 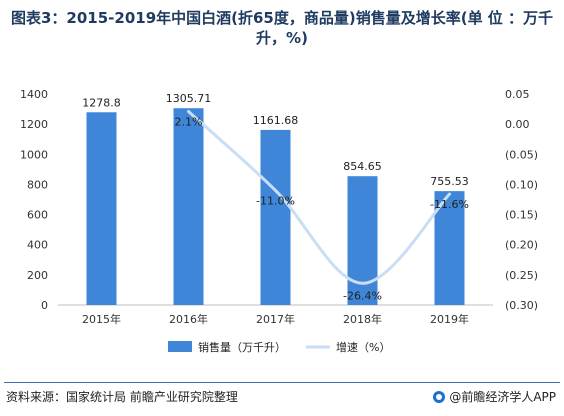 I want to click on growth-value-label: -11.6%, so click(x=449, y=204).